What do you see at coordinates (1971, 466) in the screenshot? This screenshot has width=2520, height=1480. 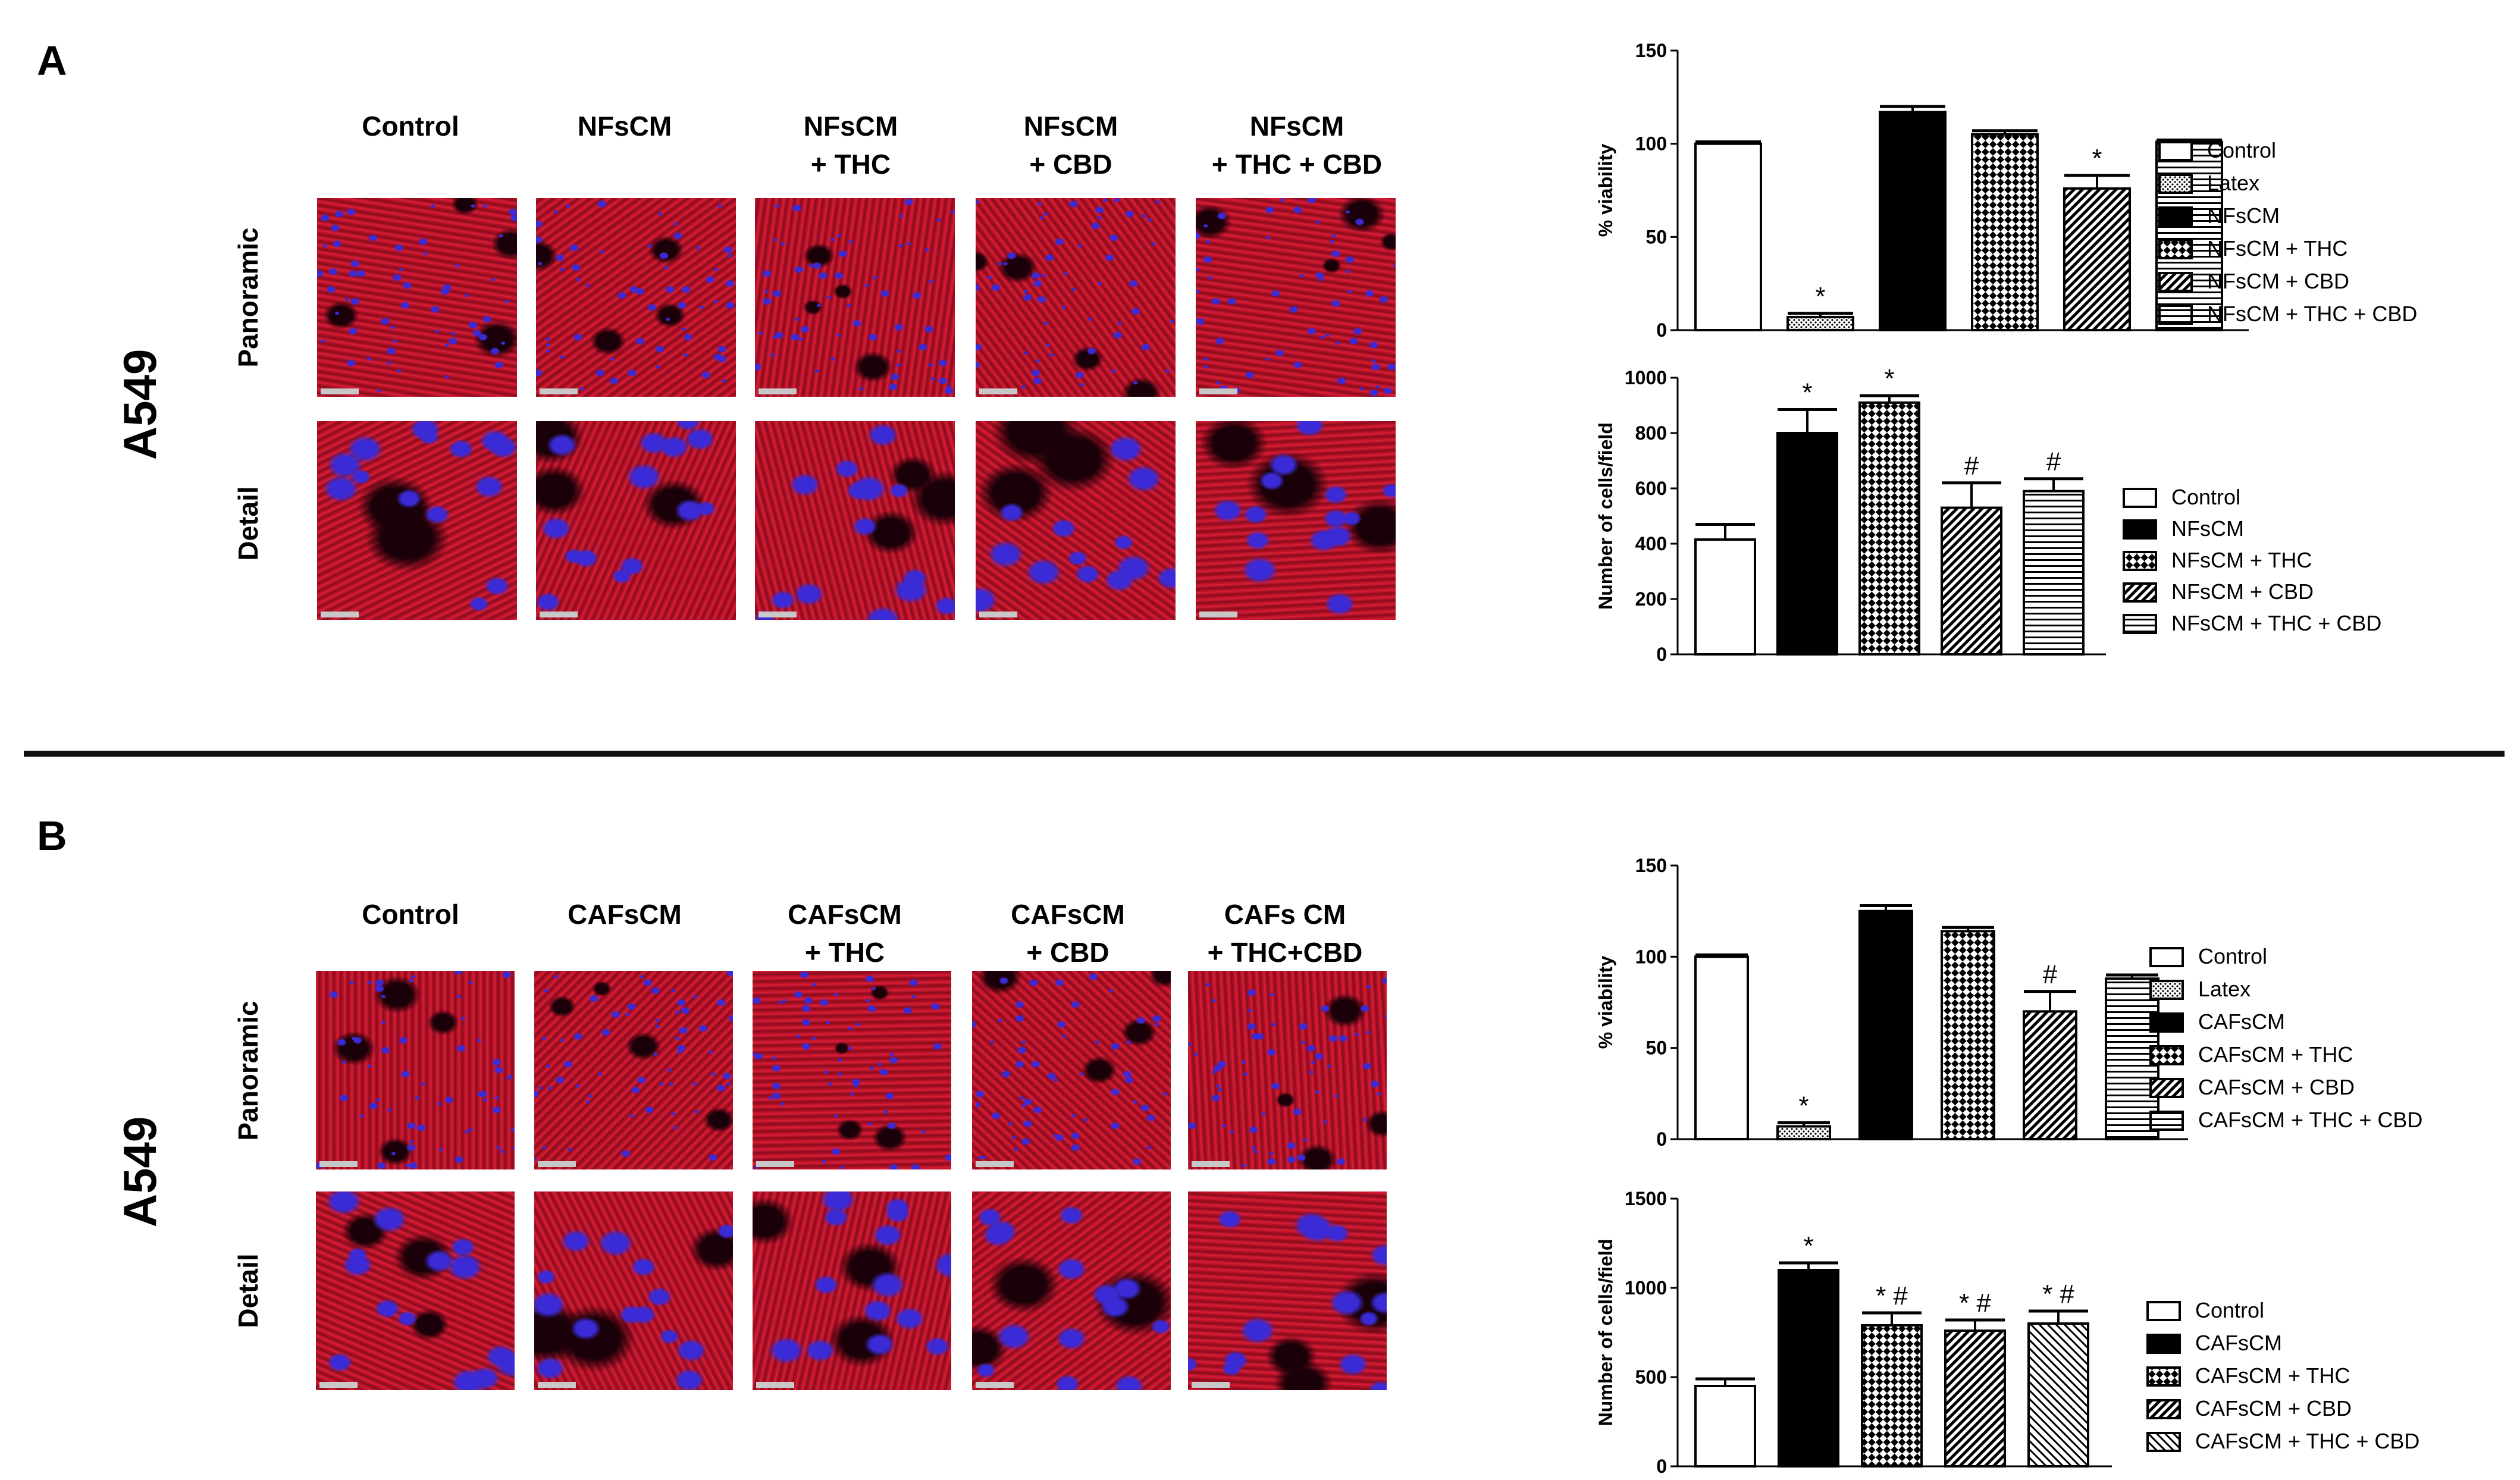 I see `significance-mark: #` at bounding box center [1971, 466].